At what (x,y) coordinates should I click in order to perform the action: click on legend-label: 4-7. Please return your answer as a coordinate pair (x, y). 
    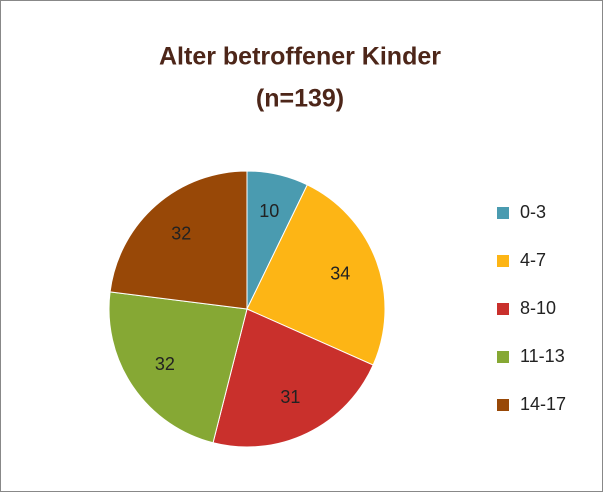
    Looking at the image, I should click on (533, 260).